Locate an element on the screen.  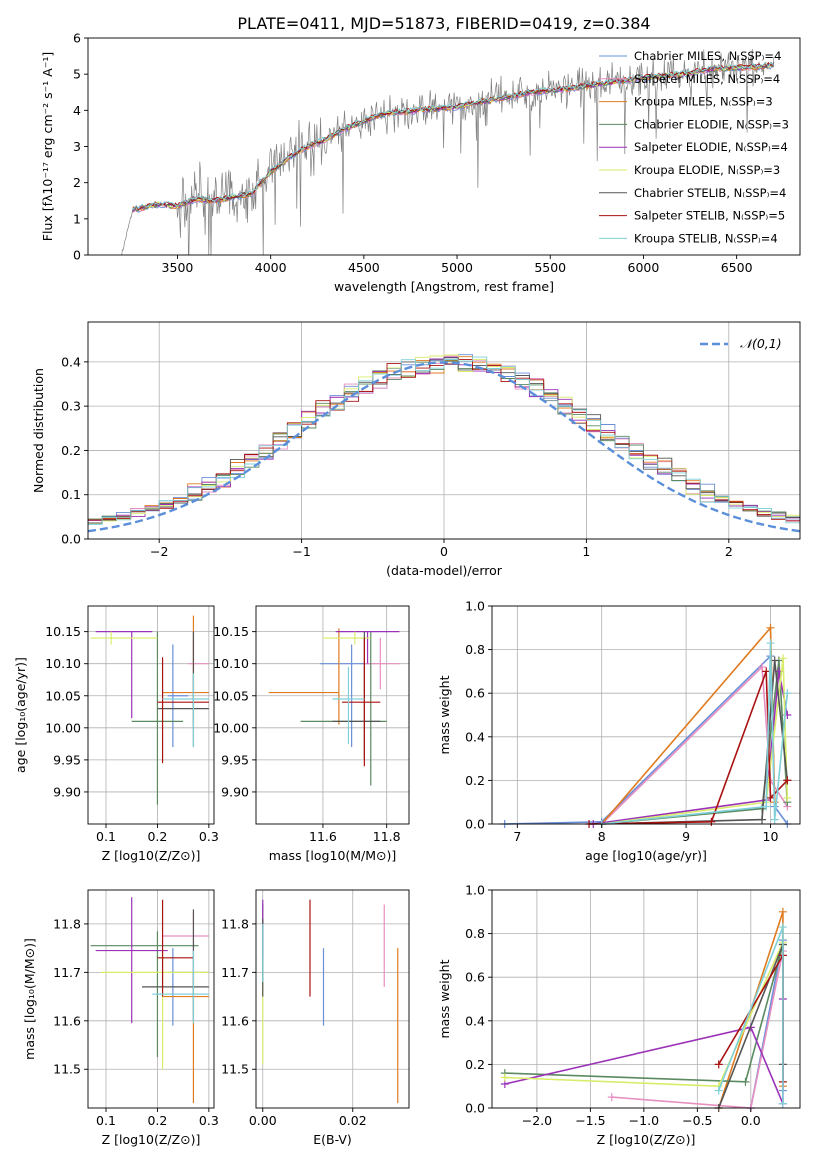
x-tick-label: 11.8 is located at coordinates (387, 836).